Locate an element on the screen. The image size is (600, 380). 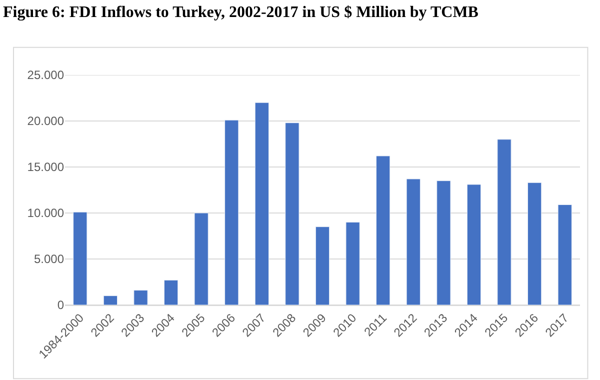
y-tick-label: 20.000 is located at coordinates (45, 121).